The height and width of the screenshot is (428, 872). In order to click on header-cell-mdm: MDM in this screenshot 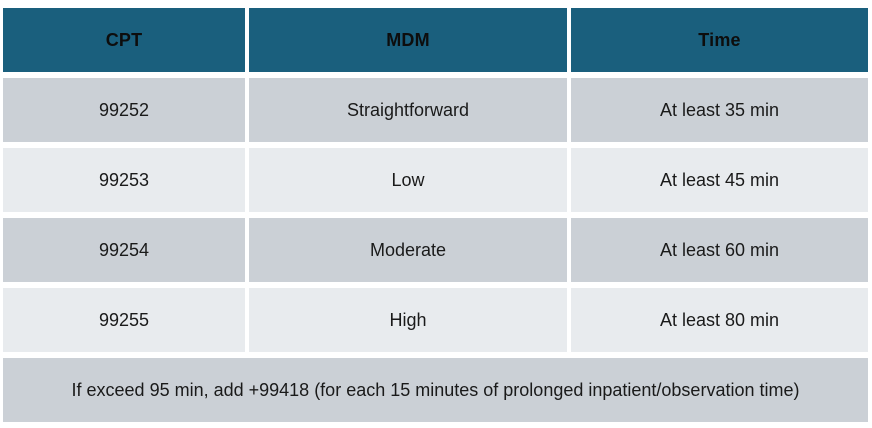, I will do `click(408, 40)`.